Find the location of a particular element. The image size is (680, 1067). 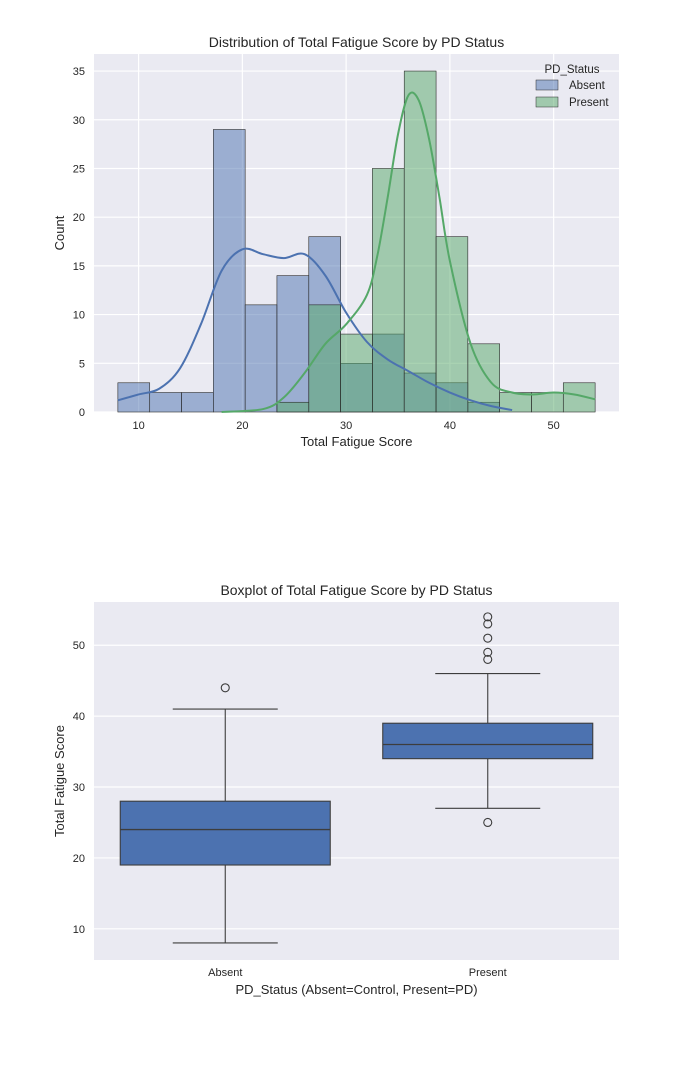

box-absent is located at coordinates (225, 813).